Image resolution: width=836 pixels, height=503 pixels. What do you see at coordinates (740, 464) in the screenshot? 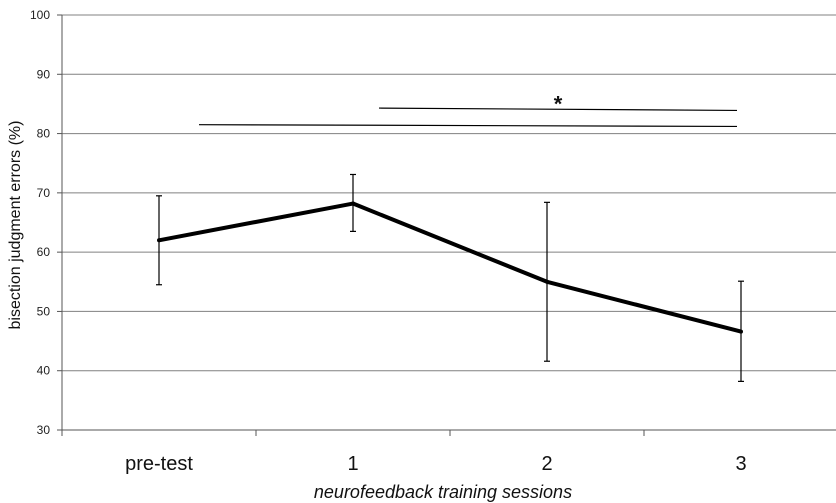
I see `x-tick-label-3: 3` at bounding box center [740, 464].